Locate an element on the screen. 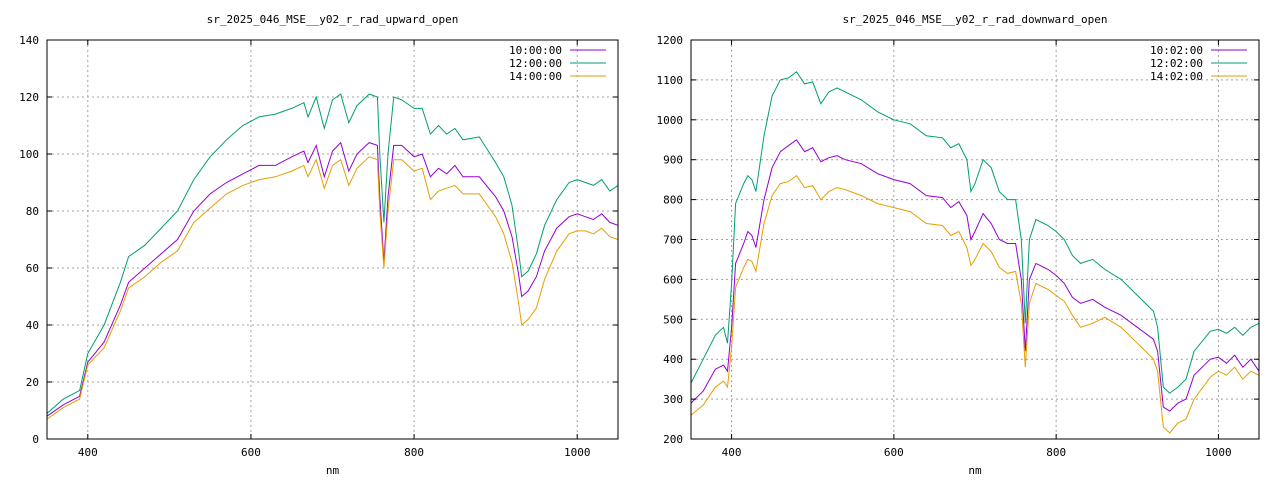 This screenshot has height=480, width=1280. legend-label: 10:02:00 is located at coordinates (1176, 50).